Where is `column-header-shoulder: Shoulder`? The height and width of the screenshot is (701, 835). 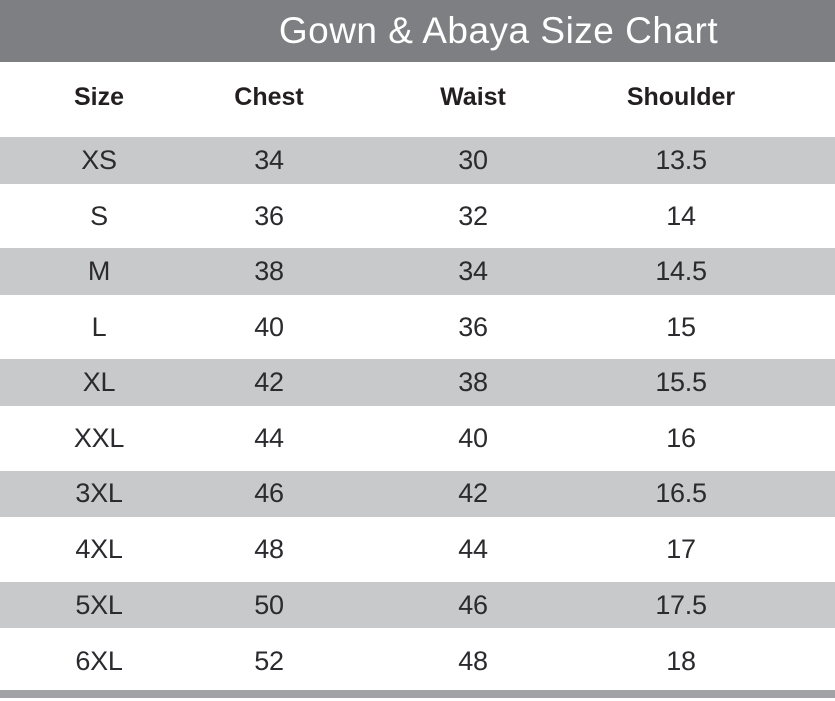 column-header-shoulder: Shoulder is located at coordinates (681, 97).